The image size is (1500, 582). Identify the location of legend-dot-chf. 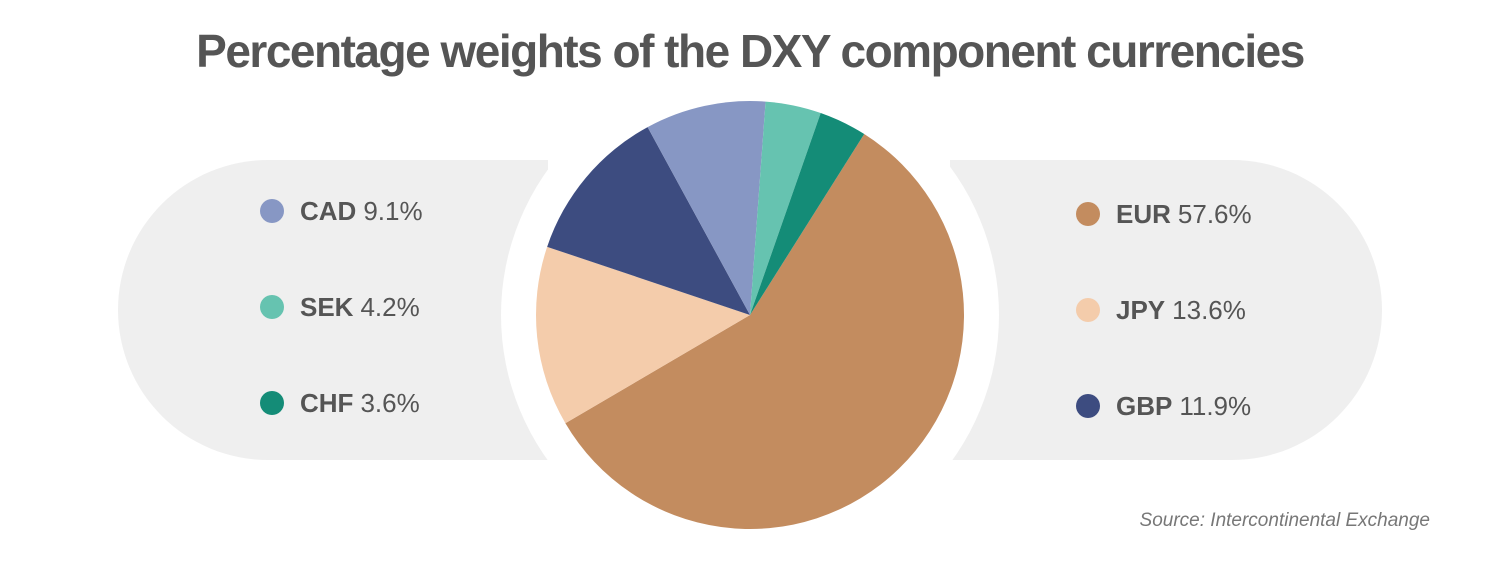
(272, 403).